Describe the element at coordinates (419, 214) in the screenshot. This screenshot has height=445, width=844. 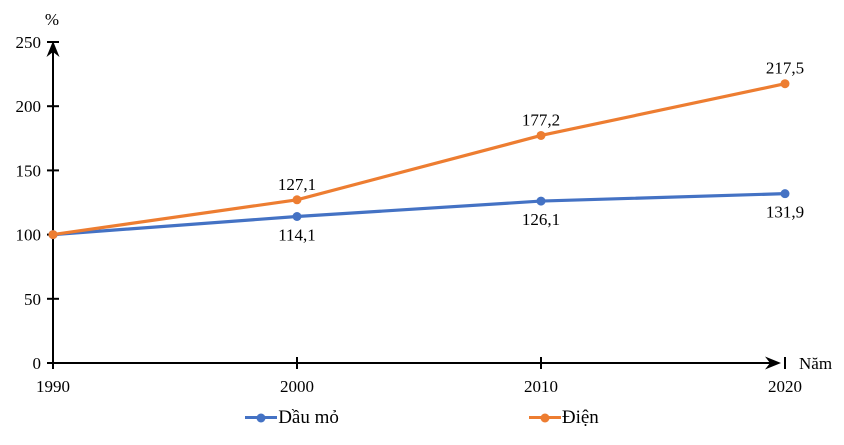
I see `series-line` at that location.